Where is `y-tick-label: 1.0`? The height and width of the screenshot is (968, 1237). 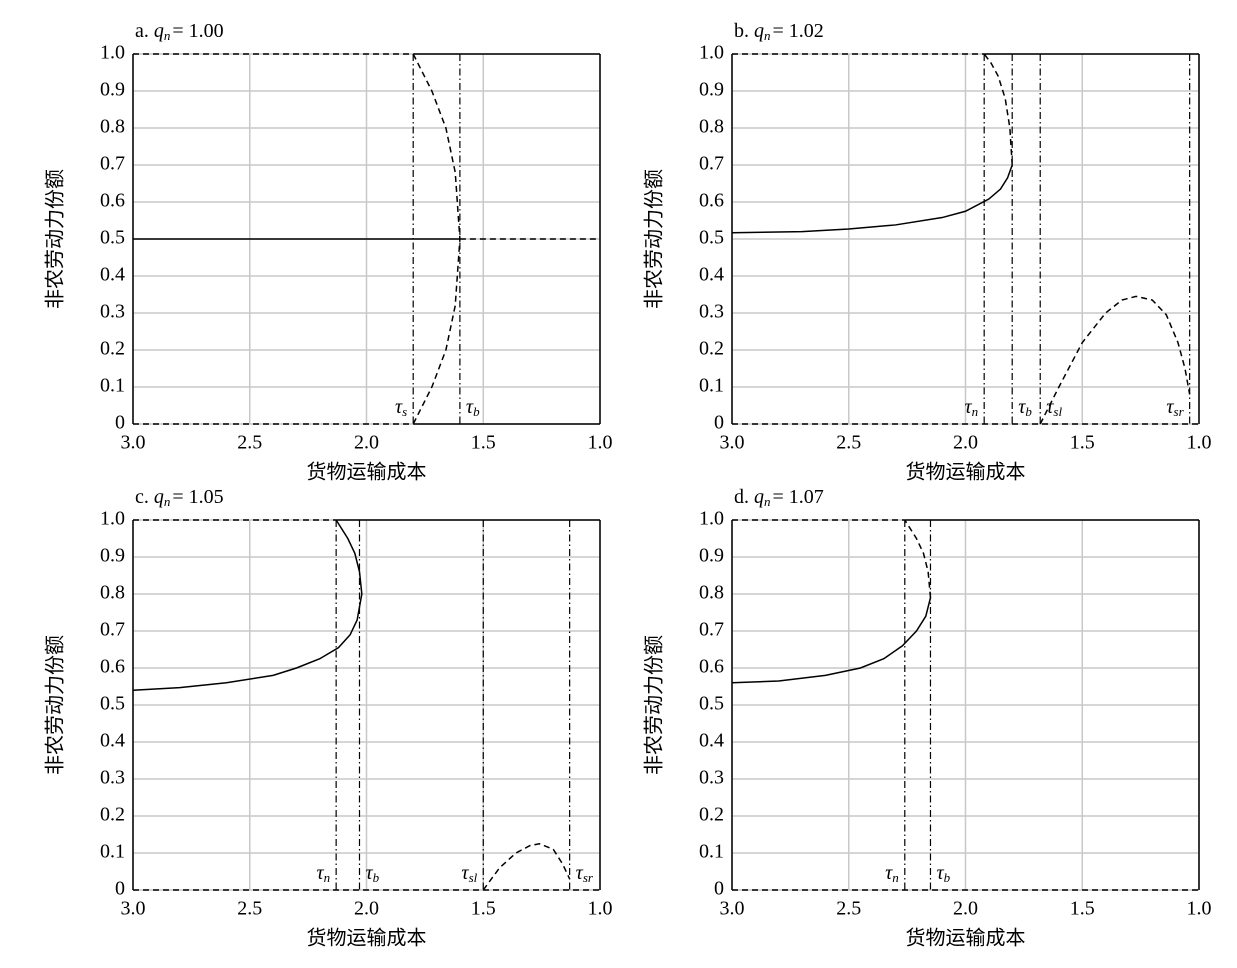
y-tick-label: 1.0 is located at coordinates (711, 53).